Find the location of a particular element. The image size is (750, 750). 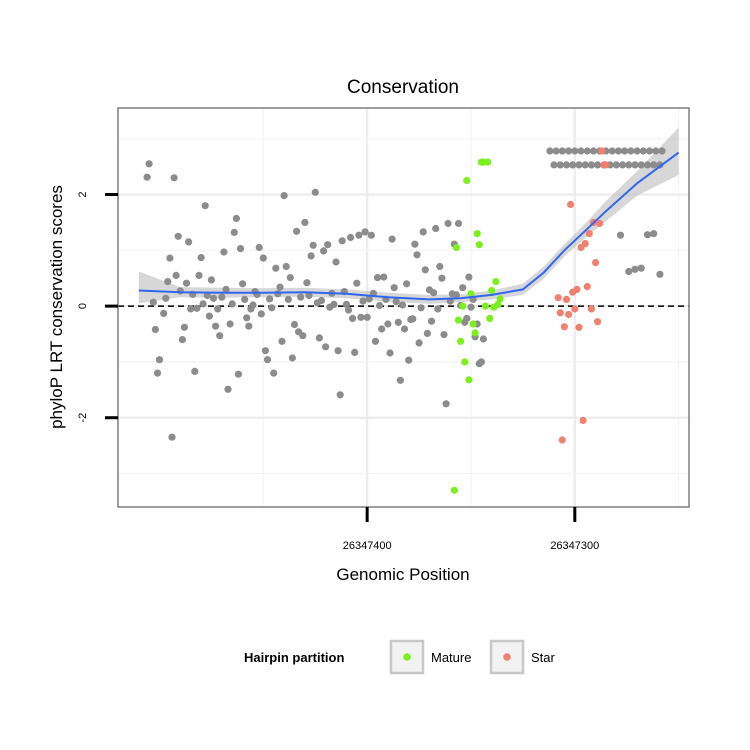

legend: Hairpin partition Mature Star is located at coordinates (400, 657).